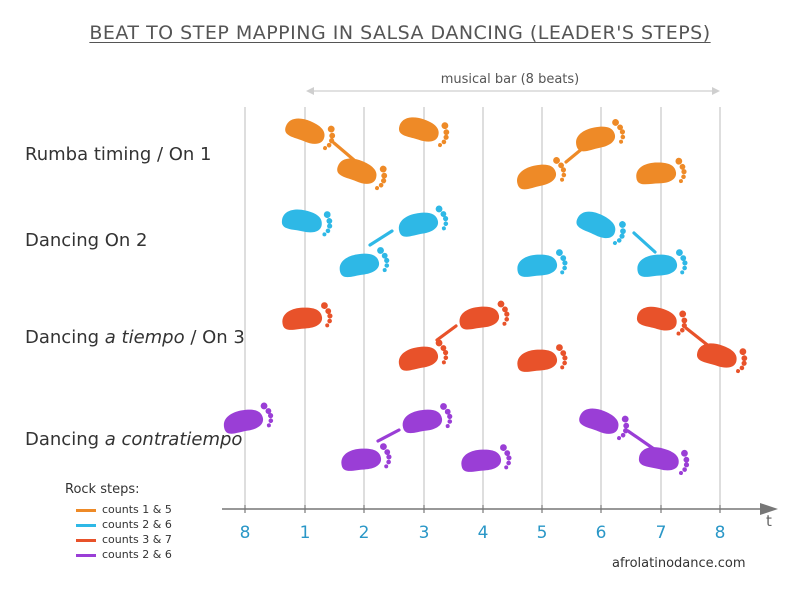 The image size is (800, 600). What do you see at coordinates (124, 510) in the screenshot?
I see `legend-item: counts 1 & 5` at bounding box center [124, 510].